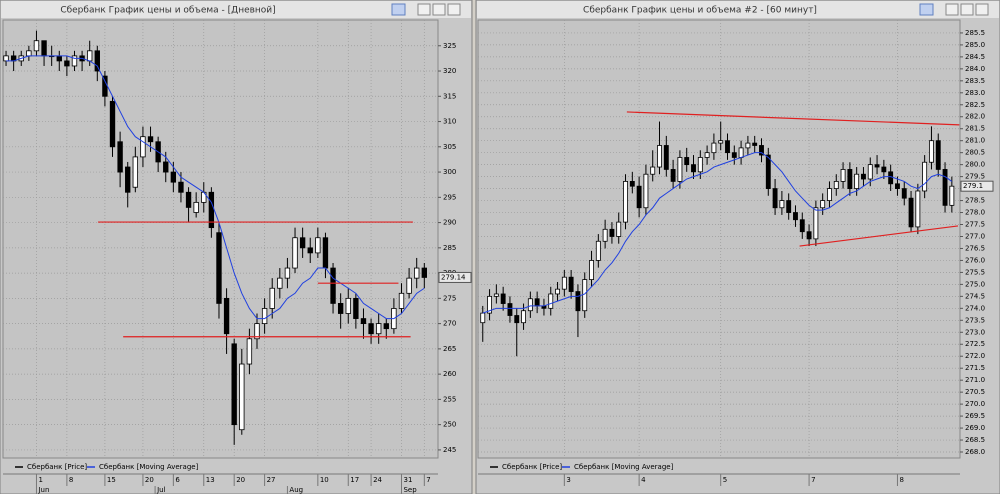  I want to click on x-tick-label: 31, so click(407, 480).